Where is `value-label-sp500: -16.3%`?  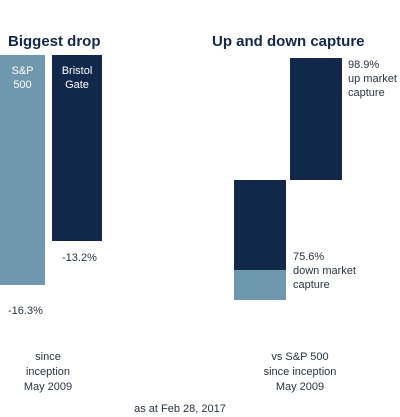 value-label-sp500: -16.3% is located at coordinates (25, 311).